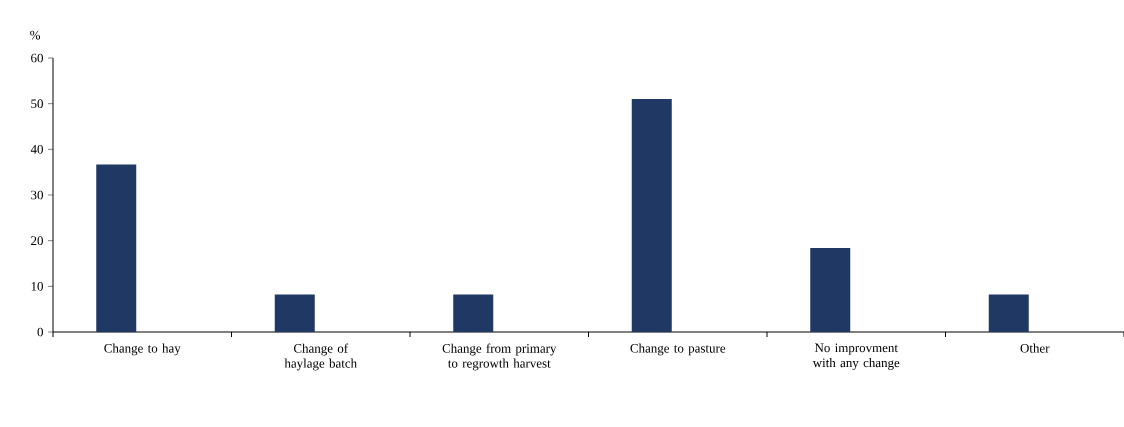 This screenshot has width=1124, height=427. I want to click on y-tick-label: 20, so click(37, 241).